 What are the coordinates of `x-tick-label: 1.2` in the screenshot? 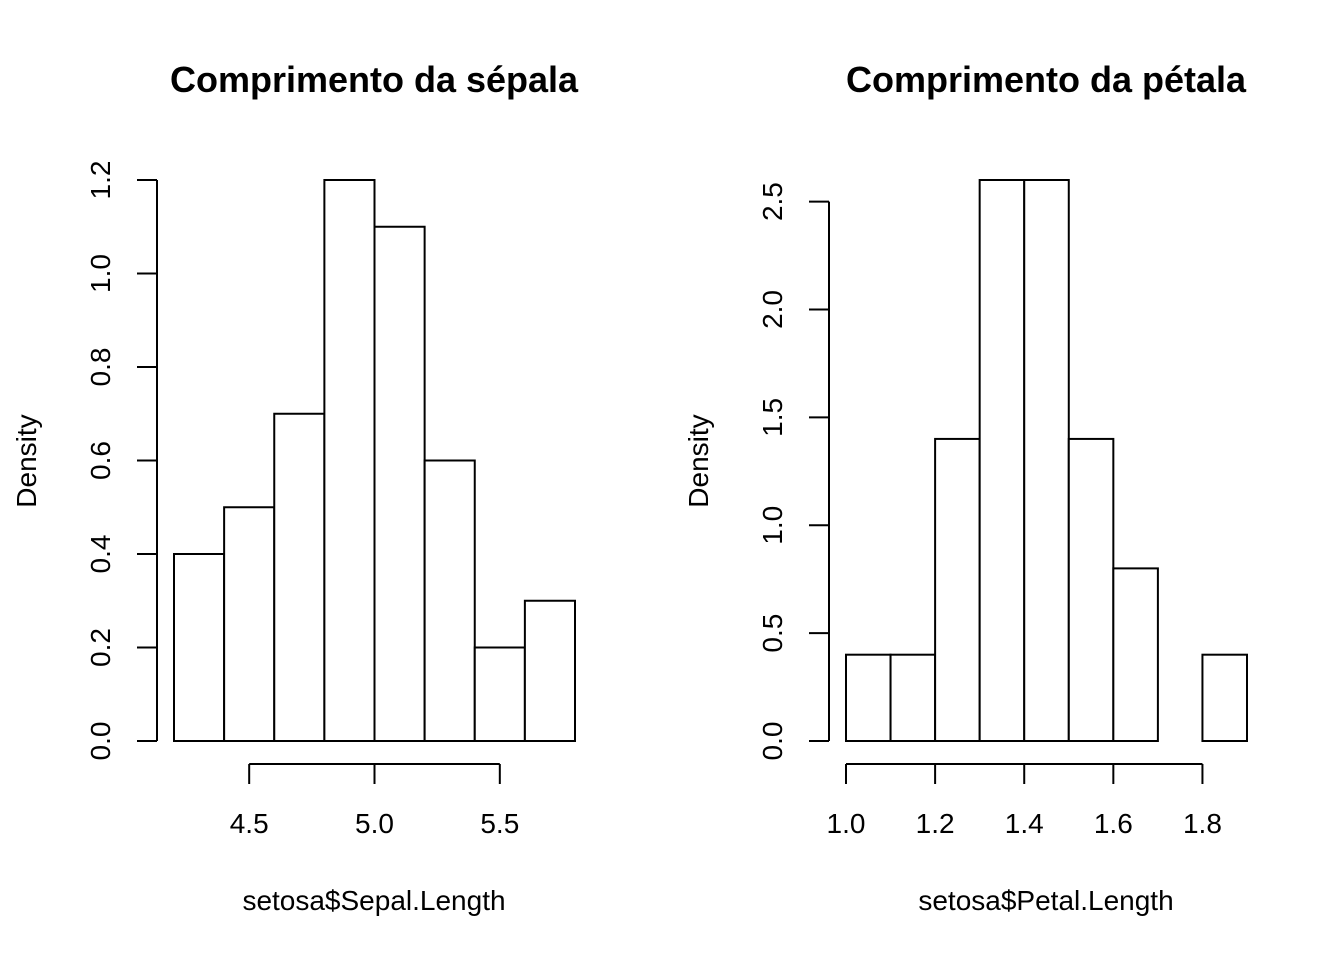 It's located at (935, 823).